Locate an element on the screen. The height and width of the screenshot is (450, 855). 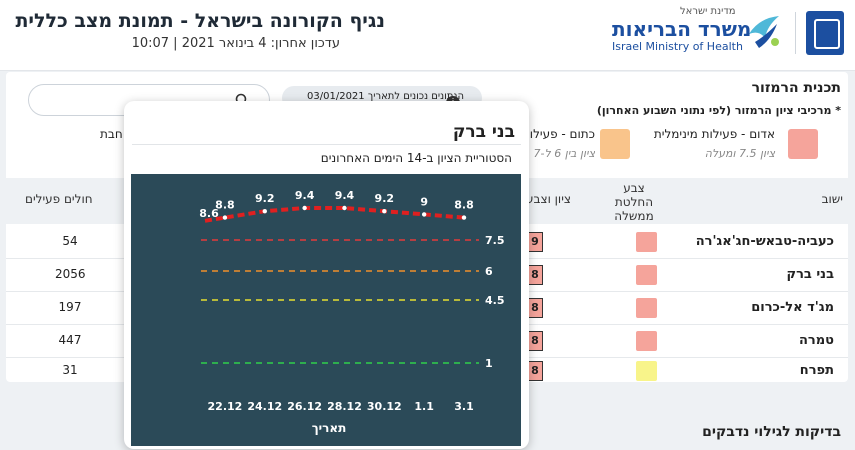
row-active-sick: 54 is located at coordinates (70, 241).